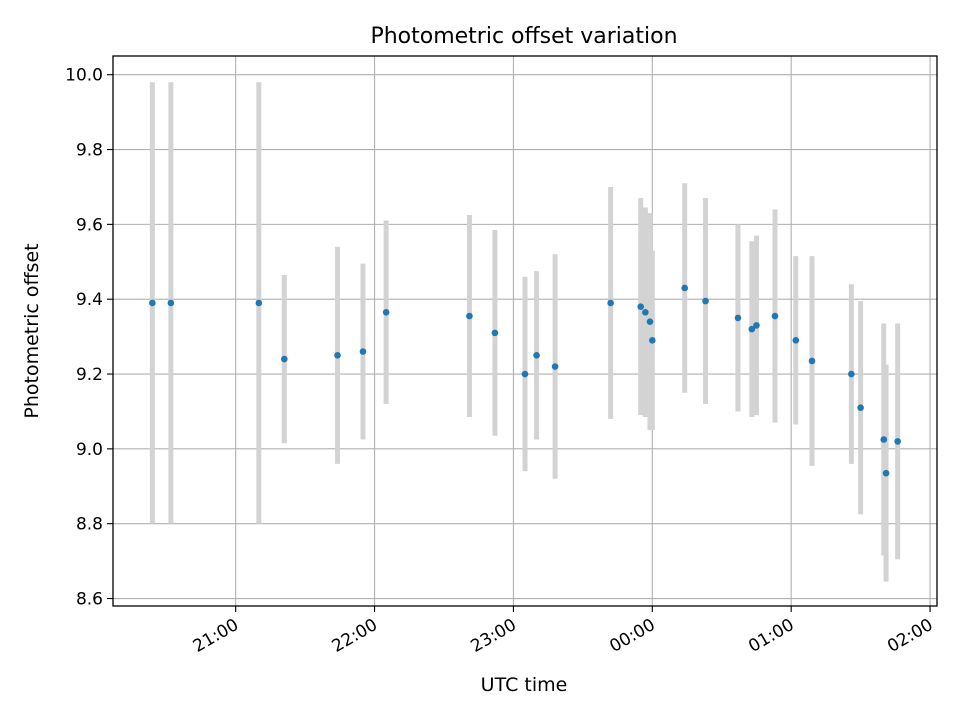  I want to click on y-tick-label: 9.6, so click(89, 225).